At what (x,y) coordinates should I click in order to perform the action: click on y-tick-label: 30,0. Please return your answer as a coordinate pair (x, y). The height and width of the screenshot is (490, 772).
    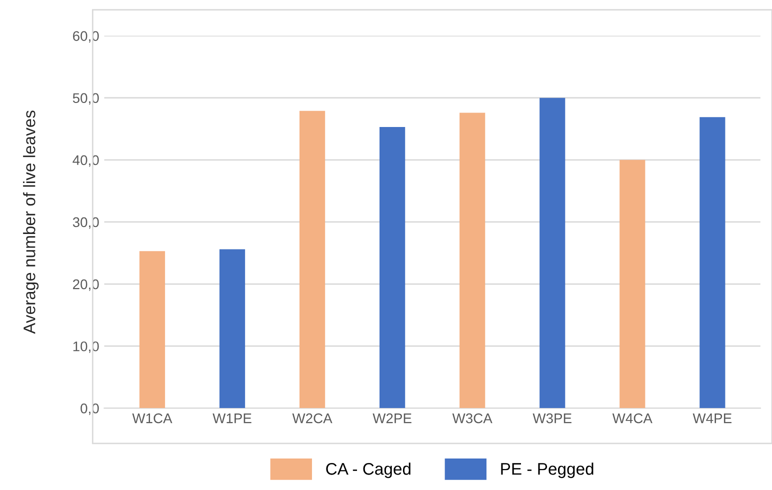
    Looking at the image, I should click on (85, 223).